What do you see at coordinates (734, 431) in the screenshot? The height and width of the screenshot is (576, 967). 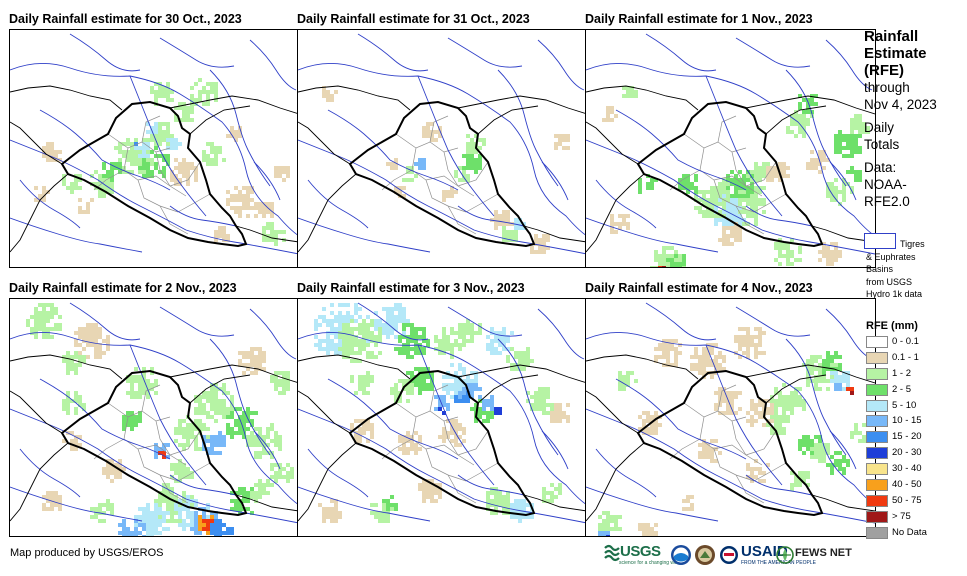 I see `rainfall-overlay` at bounding box center [734, 431].